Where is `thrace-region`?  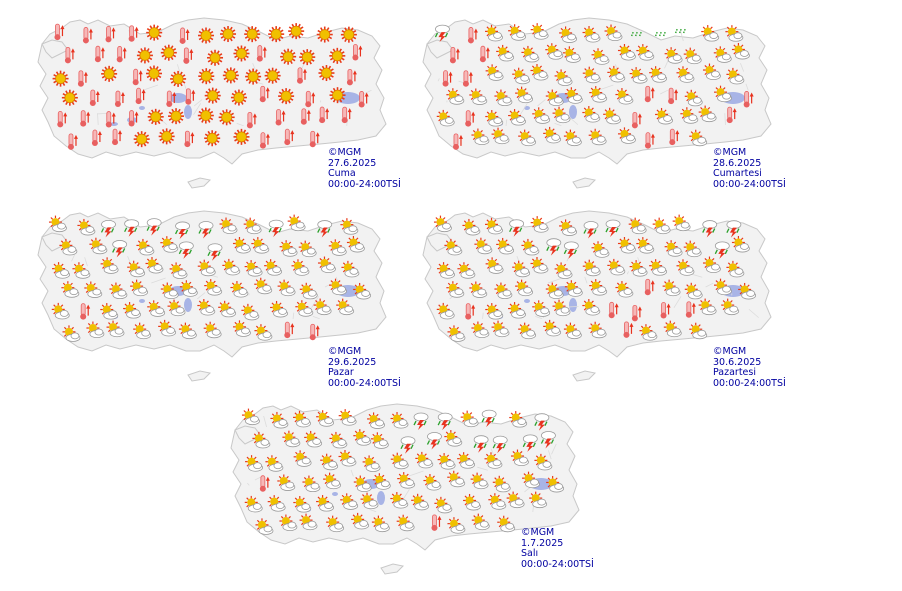 thrace-region is located at coordinates (55, 49).